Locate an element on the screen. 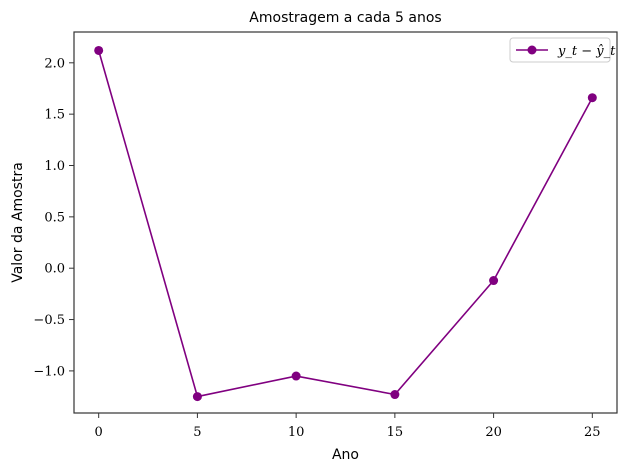  x-tick-label: 15 is located at coordinates (395, 432).